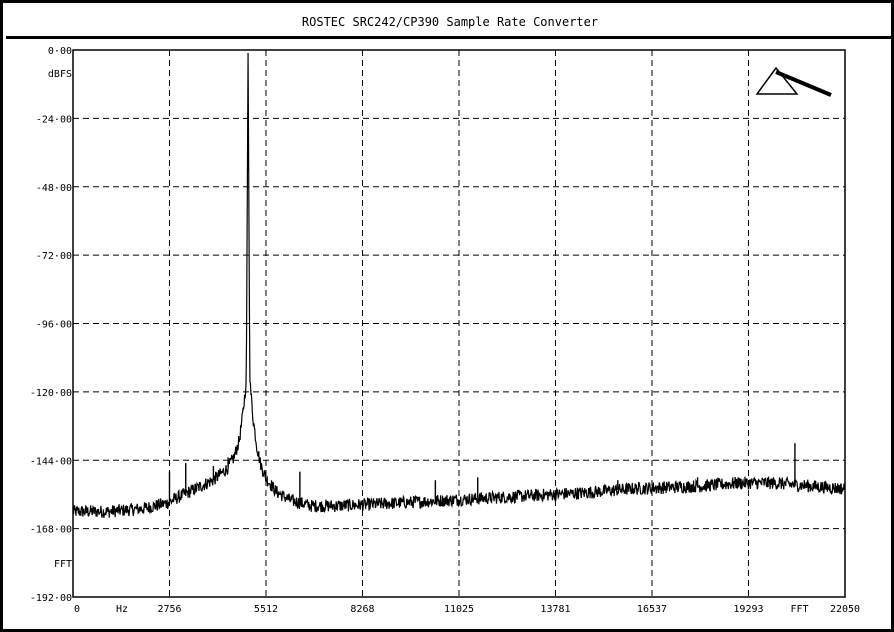 The image size is (894, 632). I want to click on y-tick-label: -96·00, so click(54, 325).